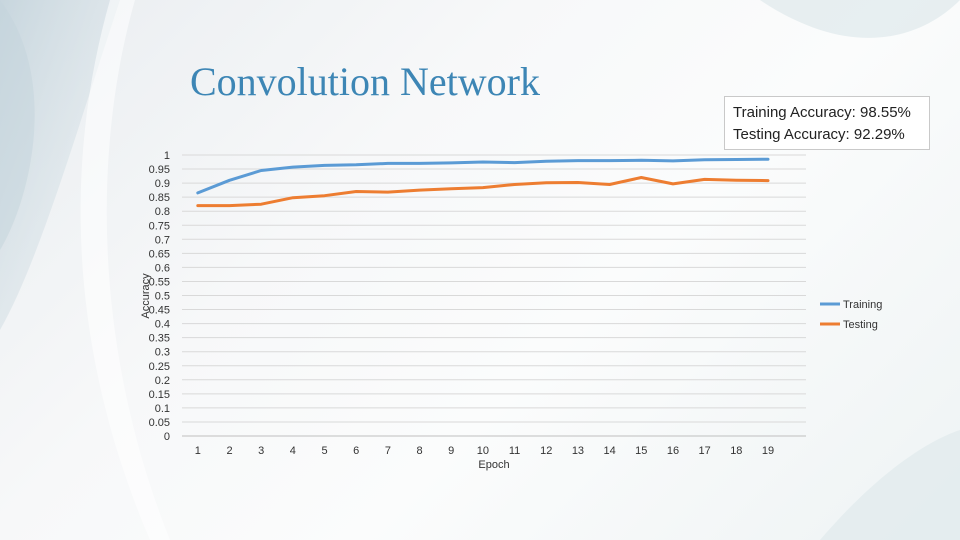 This screenshot has width=960, height=540. What do you see at coordinates (483, 192) in the screenshot?
I see `series-line-testing` at bounding box center [483, 192].